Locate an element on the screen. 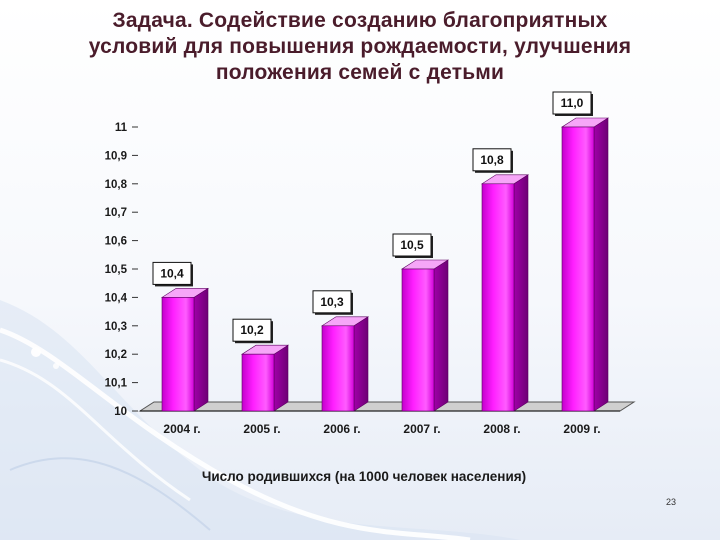  y-tick-label: 10,3 is located at coordinates (116, 327).